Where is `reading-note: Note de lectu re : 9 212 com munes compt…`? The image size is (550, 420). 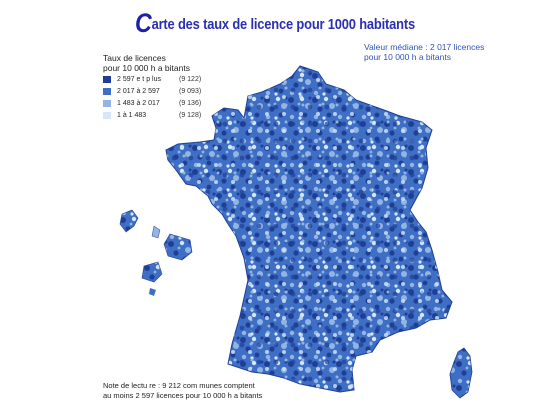 reading-note: Note de lectu re : 9 212 com munes compt… is located at coordinates (203, 390).